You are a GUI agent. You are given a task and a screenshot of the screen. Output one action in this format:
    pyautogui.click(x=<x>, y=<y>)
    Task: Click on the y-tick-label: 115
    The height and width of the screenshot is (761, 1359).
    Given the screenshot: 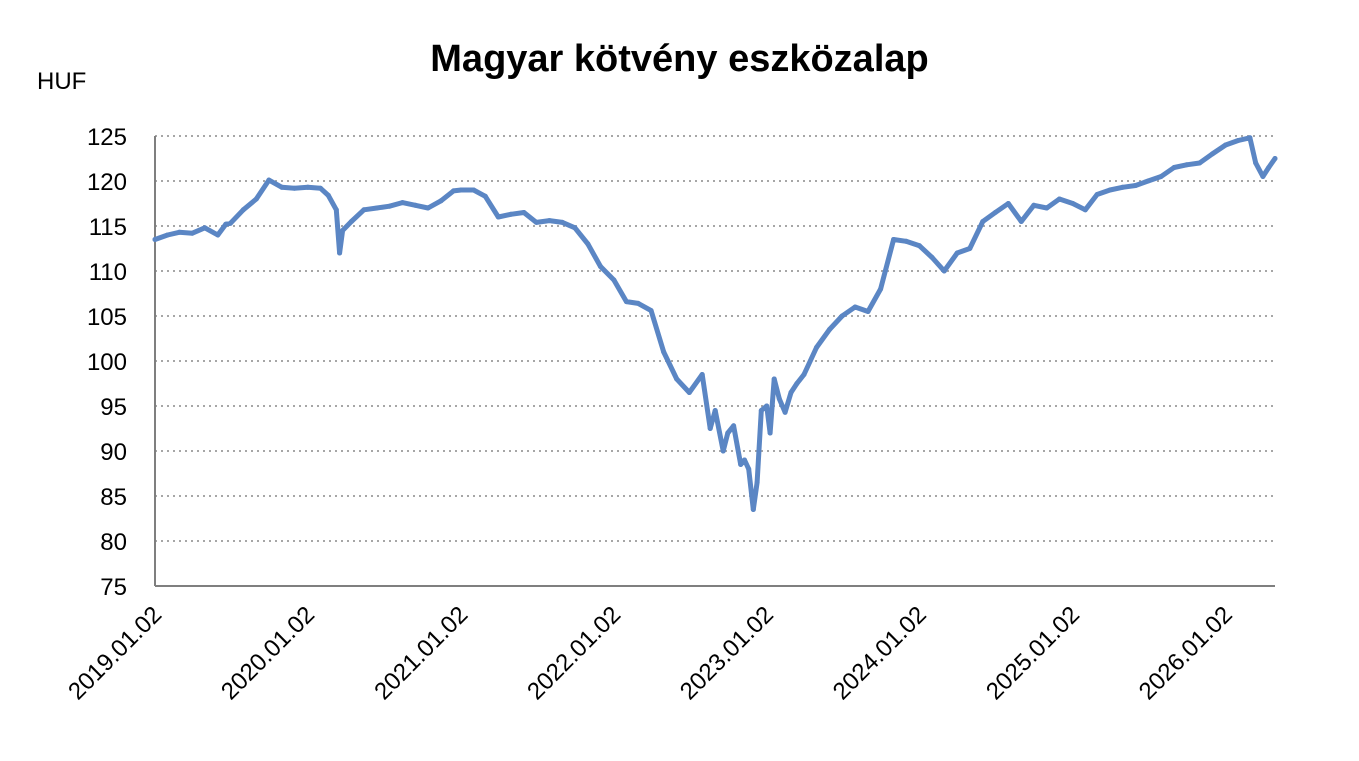 What is the action you would take?
    pyautogui.click(x=108, y=227)
    